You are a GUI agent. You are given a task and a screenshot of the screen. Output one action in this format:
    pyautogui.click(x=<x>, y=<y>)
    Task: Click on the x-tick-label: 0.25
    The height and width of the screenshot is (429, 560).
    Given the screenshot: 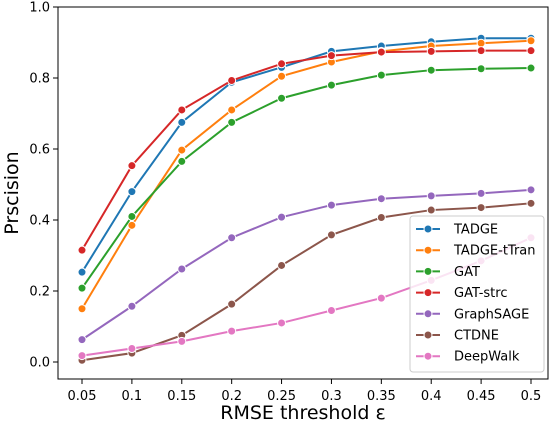 What is the action you would take?
    pyautogui.click(x=281, y=396)
    